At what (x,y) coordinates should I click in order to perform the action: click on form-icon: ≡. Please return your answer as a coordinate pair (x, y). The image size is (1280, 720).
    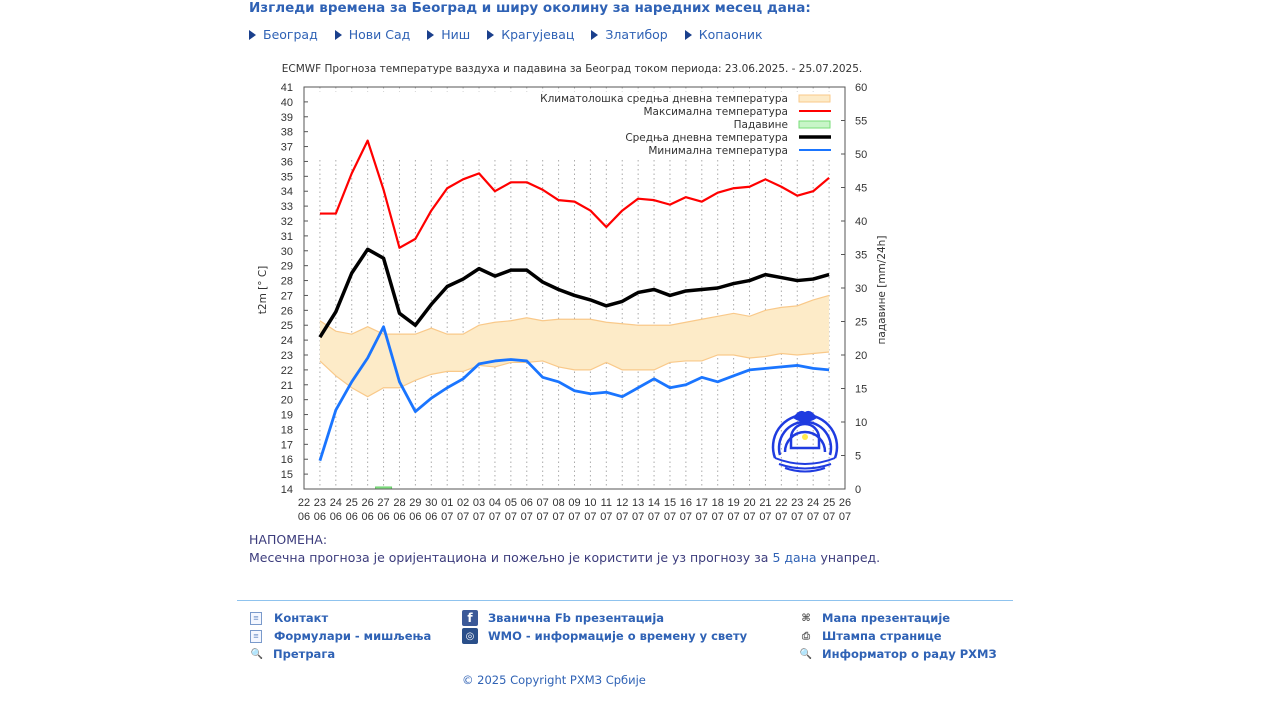
    Looking at the image, I should click on (256, 618).